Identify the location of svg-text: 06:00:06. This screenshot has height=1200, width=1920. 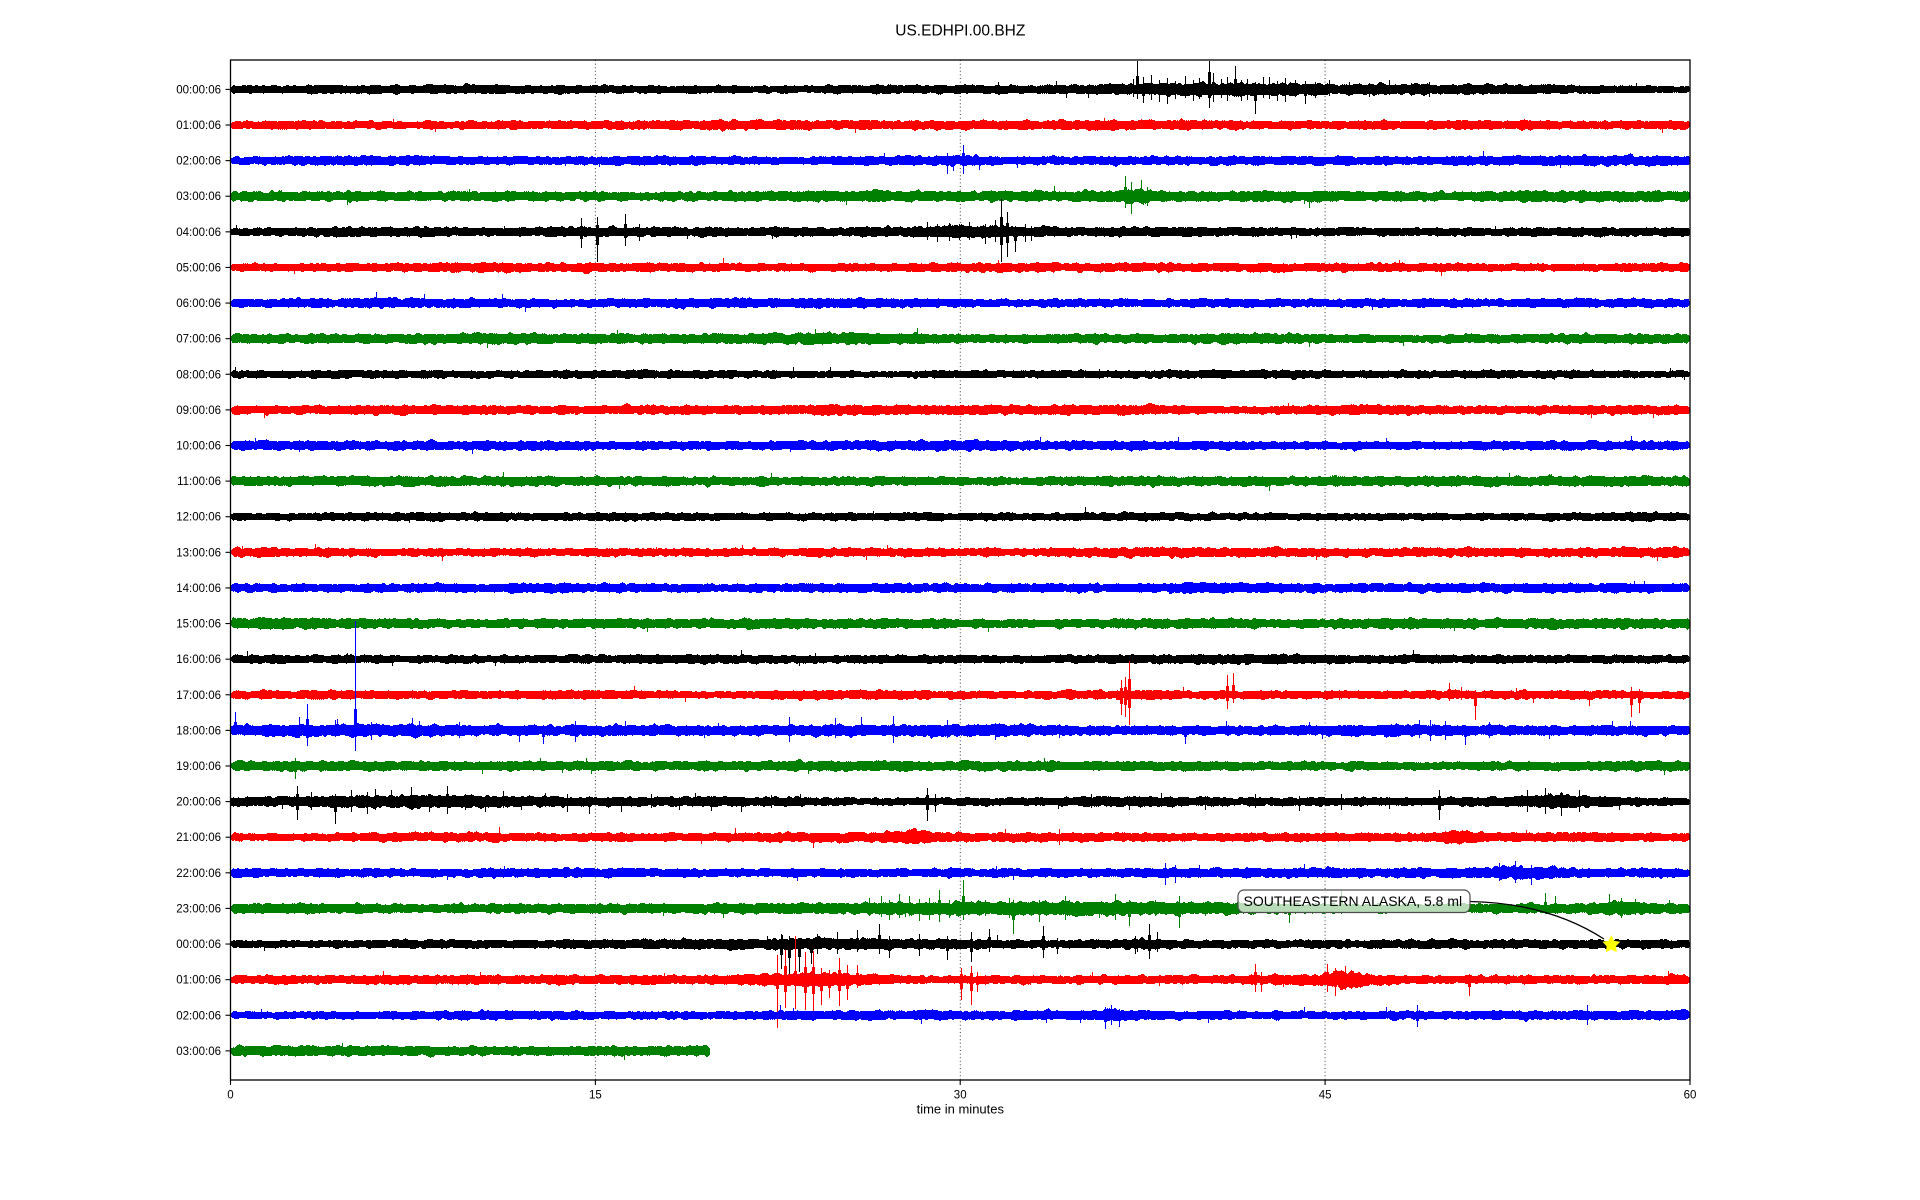
(198, 304).